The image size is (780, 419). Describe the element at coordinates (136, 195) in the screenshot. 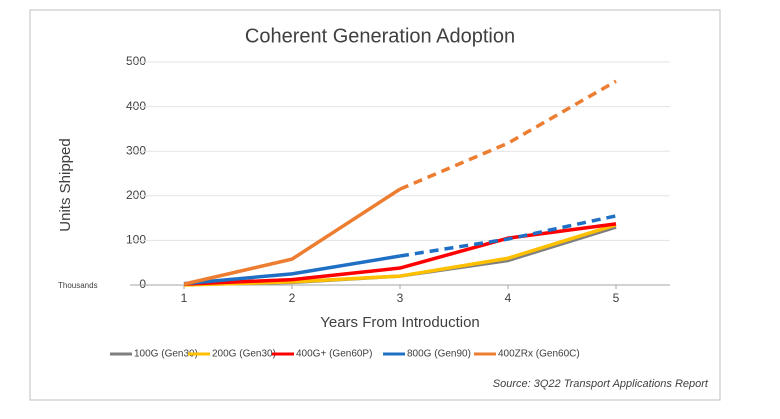

I see `y-tick-label: 200` at that location.